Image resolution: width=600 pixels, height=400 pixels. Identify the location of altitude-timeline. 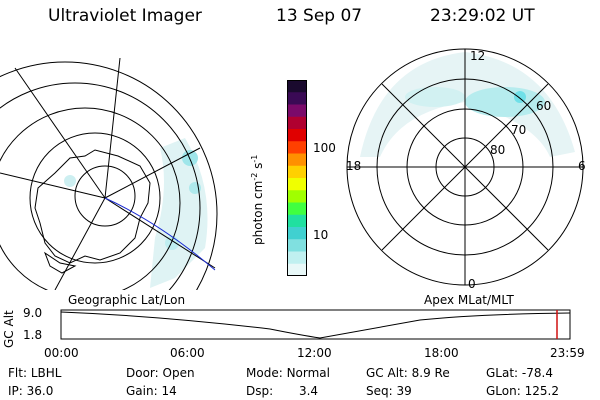
(315, 324).